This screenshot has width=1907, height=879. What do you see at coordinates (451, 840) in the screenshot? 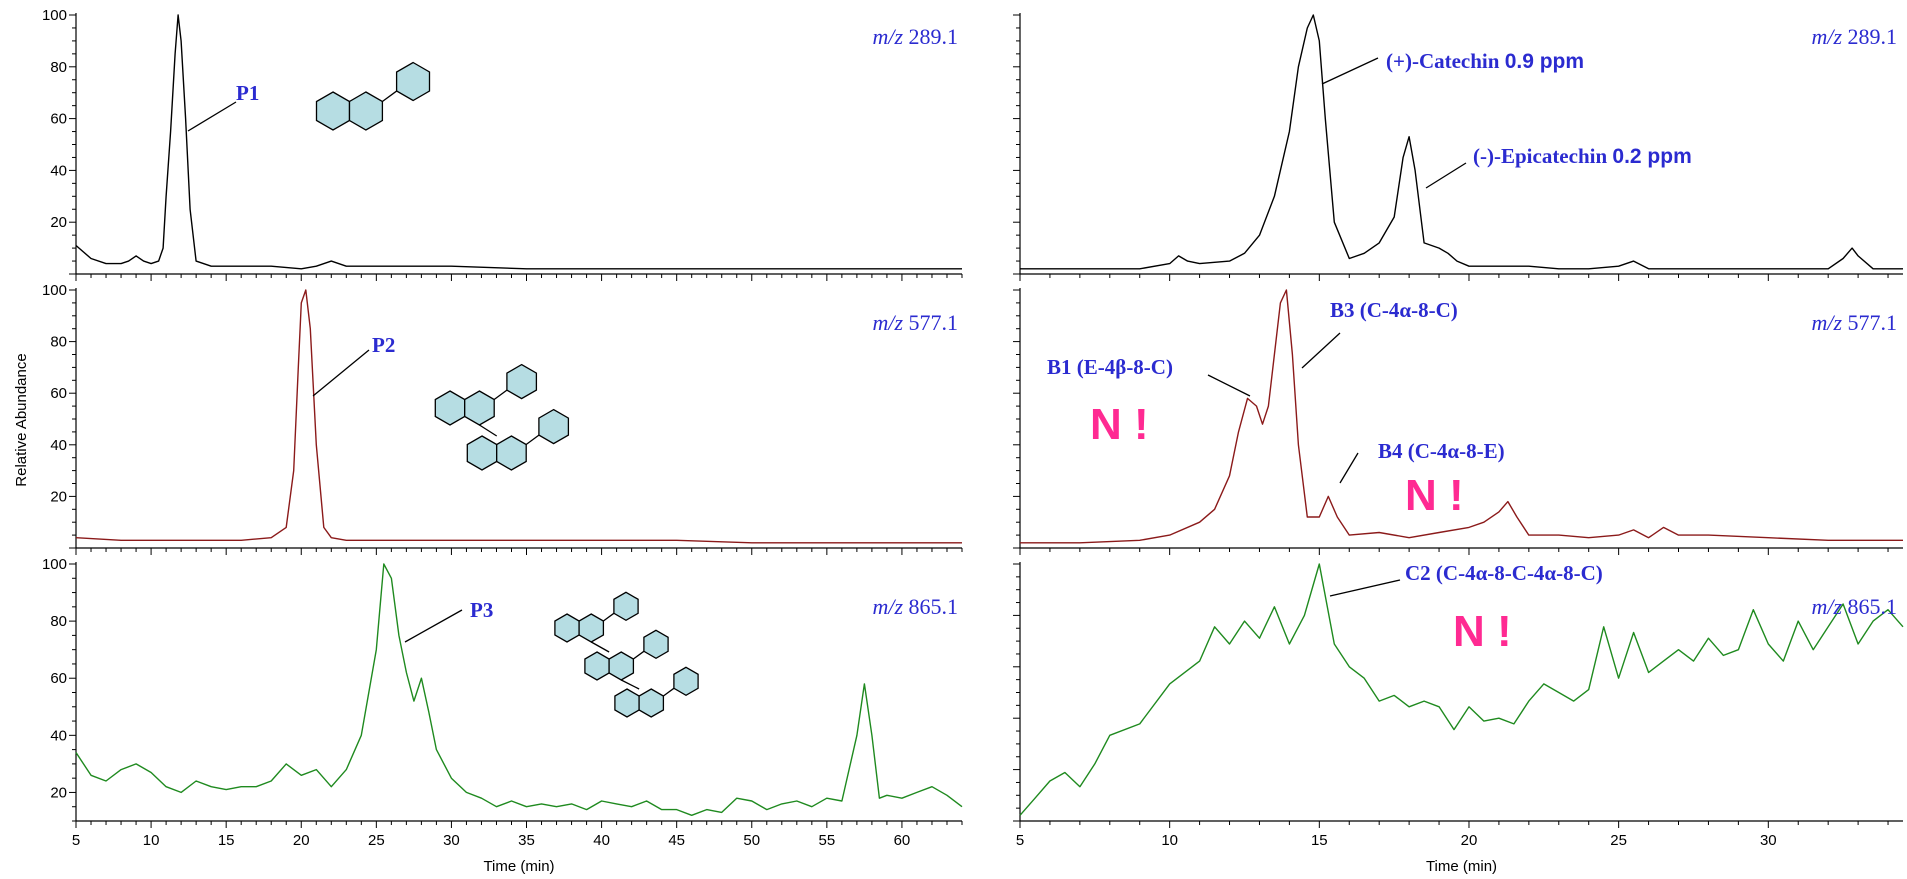
I see `x-tick-label-left-865: 30` at bounding box center [451, 840].